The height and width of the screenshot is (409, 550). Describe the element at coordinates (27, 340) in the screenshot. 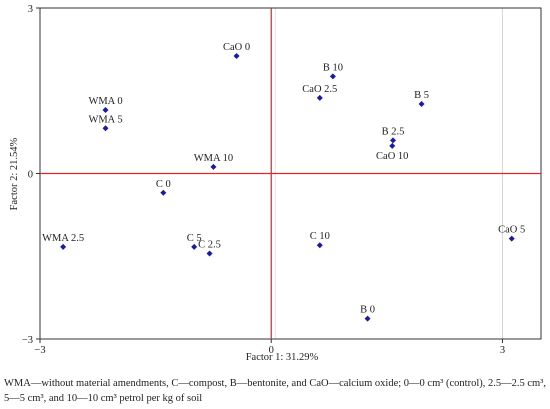

I see `y-tick-label-2: −3` at that location.